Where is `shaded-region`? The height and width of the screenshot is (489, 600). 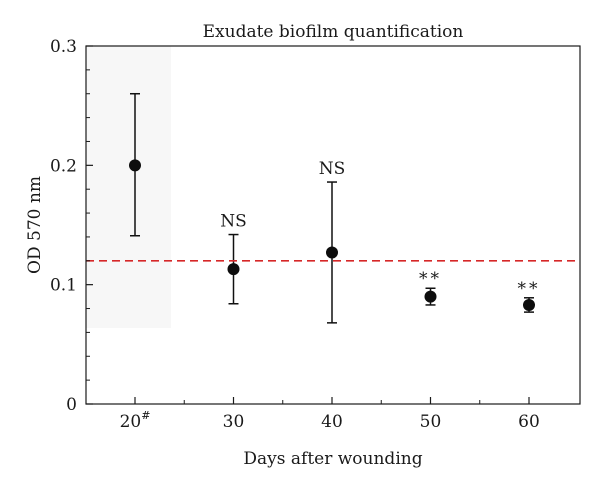
shaded-region is located at coordinates (128, 187).